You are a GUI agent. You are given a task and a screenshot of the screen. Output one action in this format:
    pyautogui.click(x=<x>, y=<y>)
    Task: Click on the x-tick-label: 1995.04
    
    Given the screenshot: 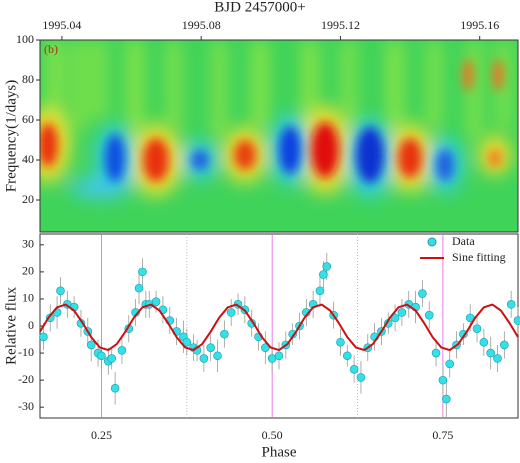 What is the action you would take?
    pyautogui.click(x=61, y=25)
    